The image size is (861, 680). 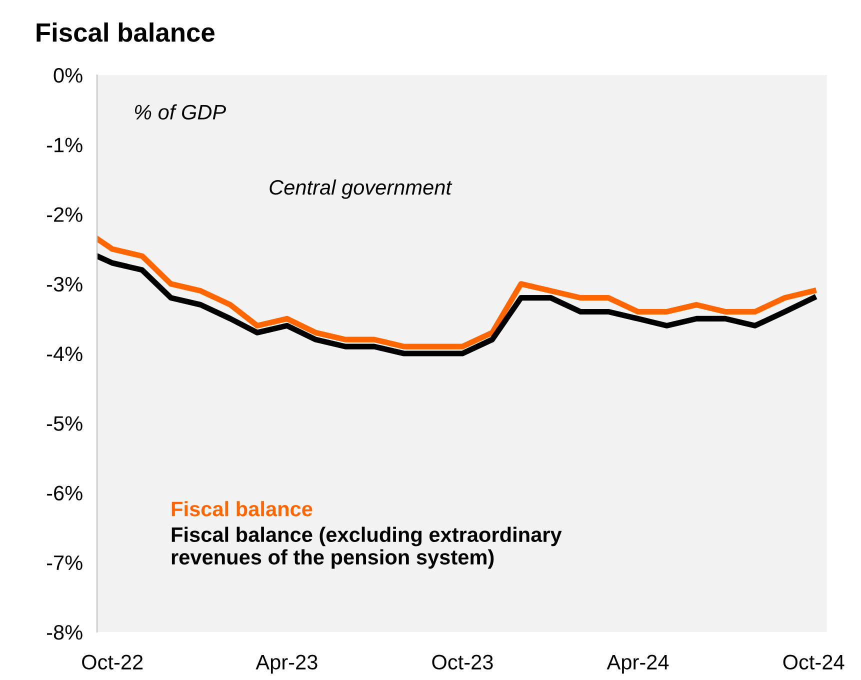 I want to click on chart-title: Fiscal balance, so click(x=125, y=32).